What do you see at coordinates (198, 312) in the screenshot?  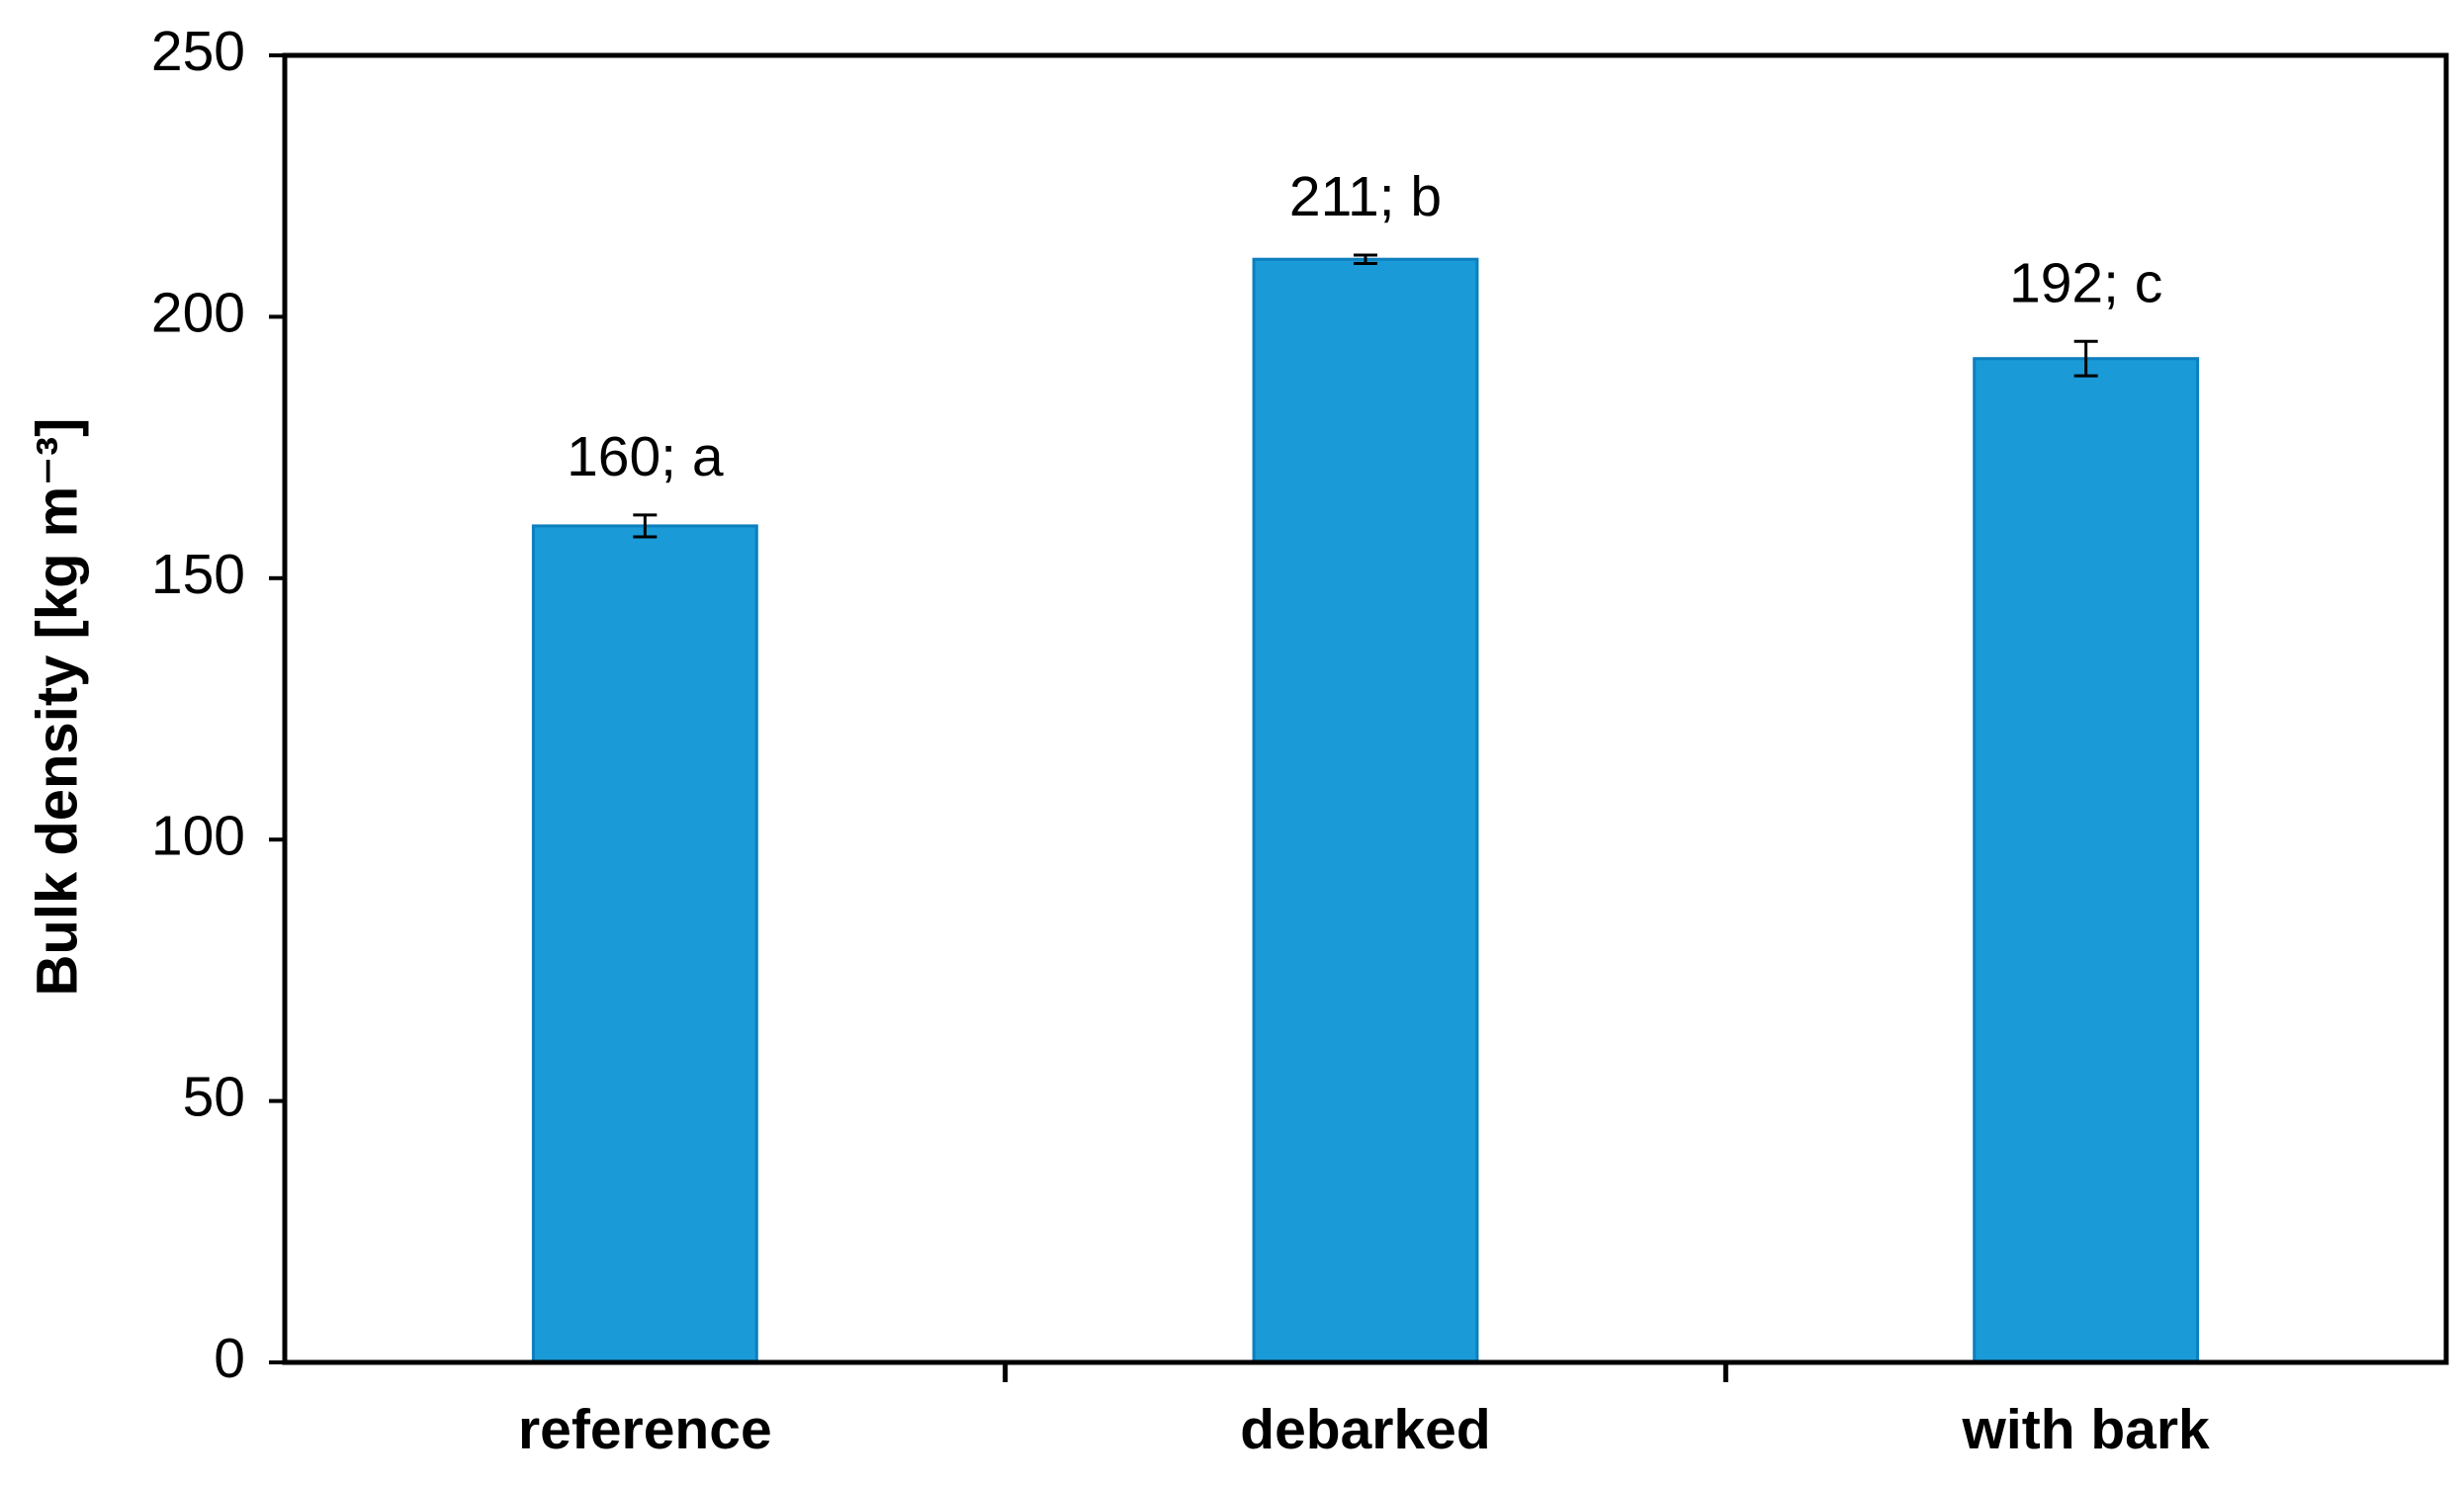 I see `y-tick-label: 200` at bounding box center [198, 312].